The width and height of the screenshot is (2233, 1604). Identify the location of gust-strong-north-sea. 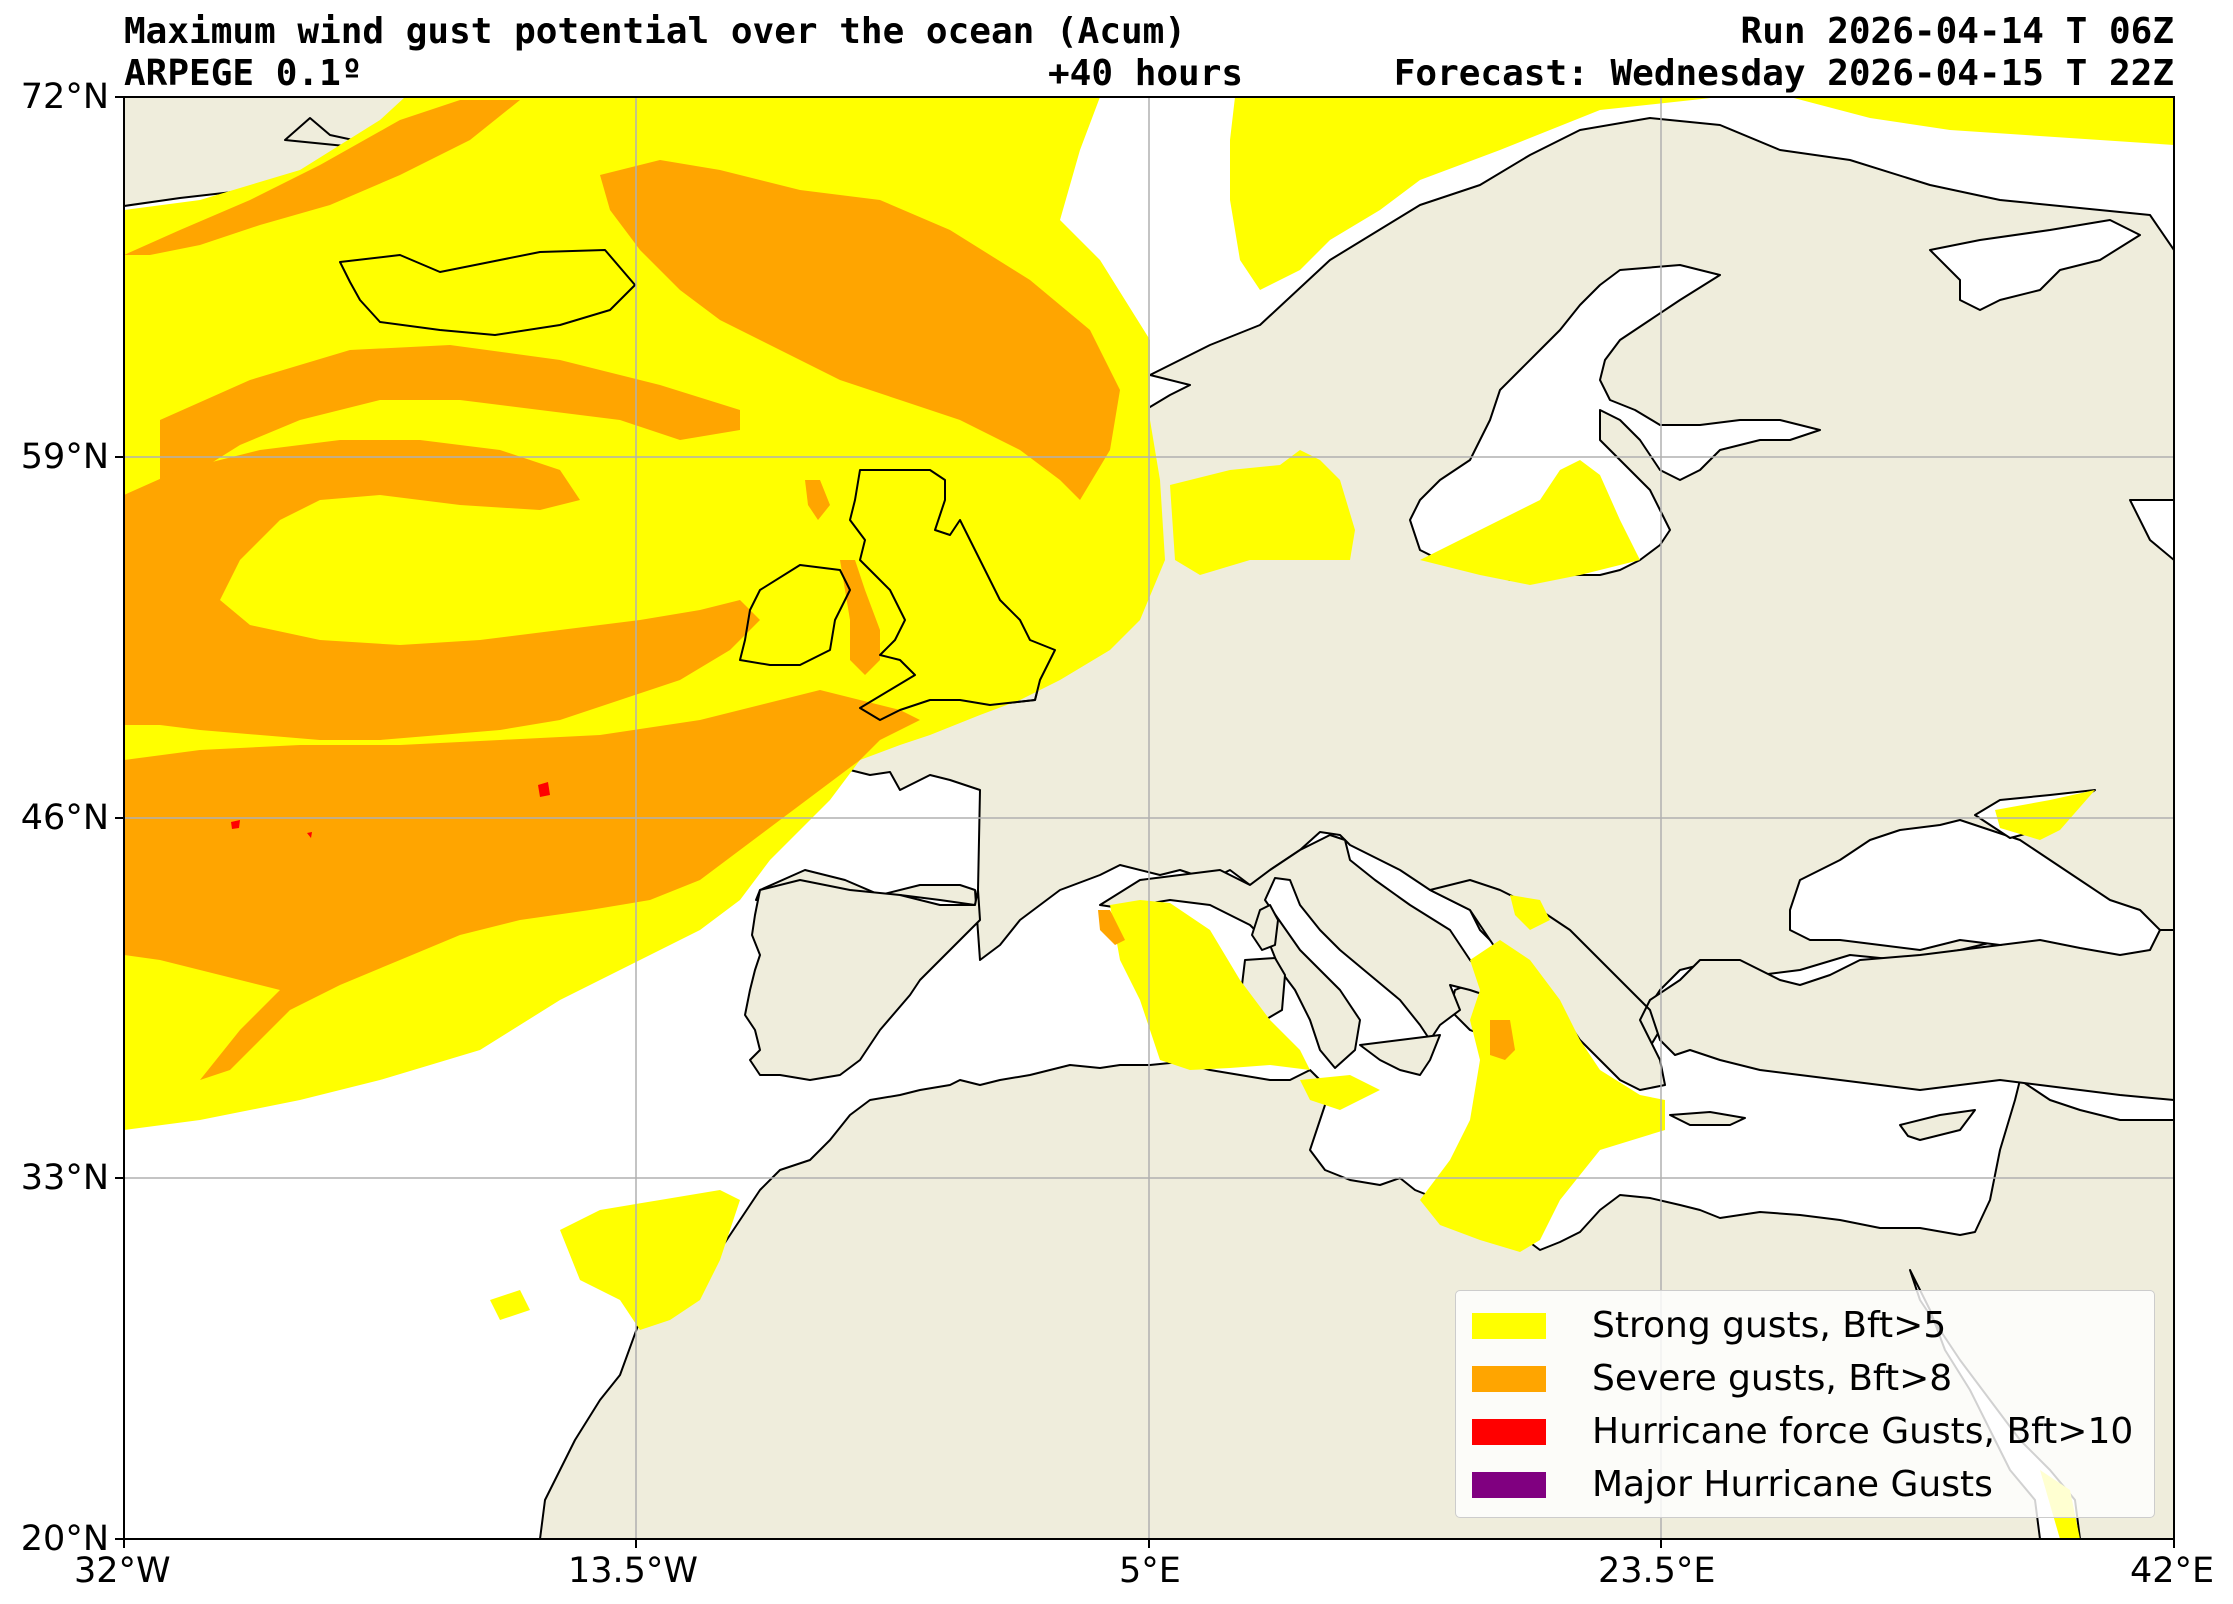
(1262, 512).